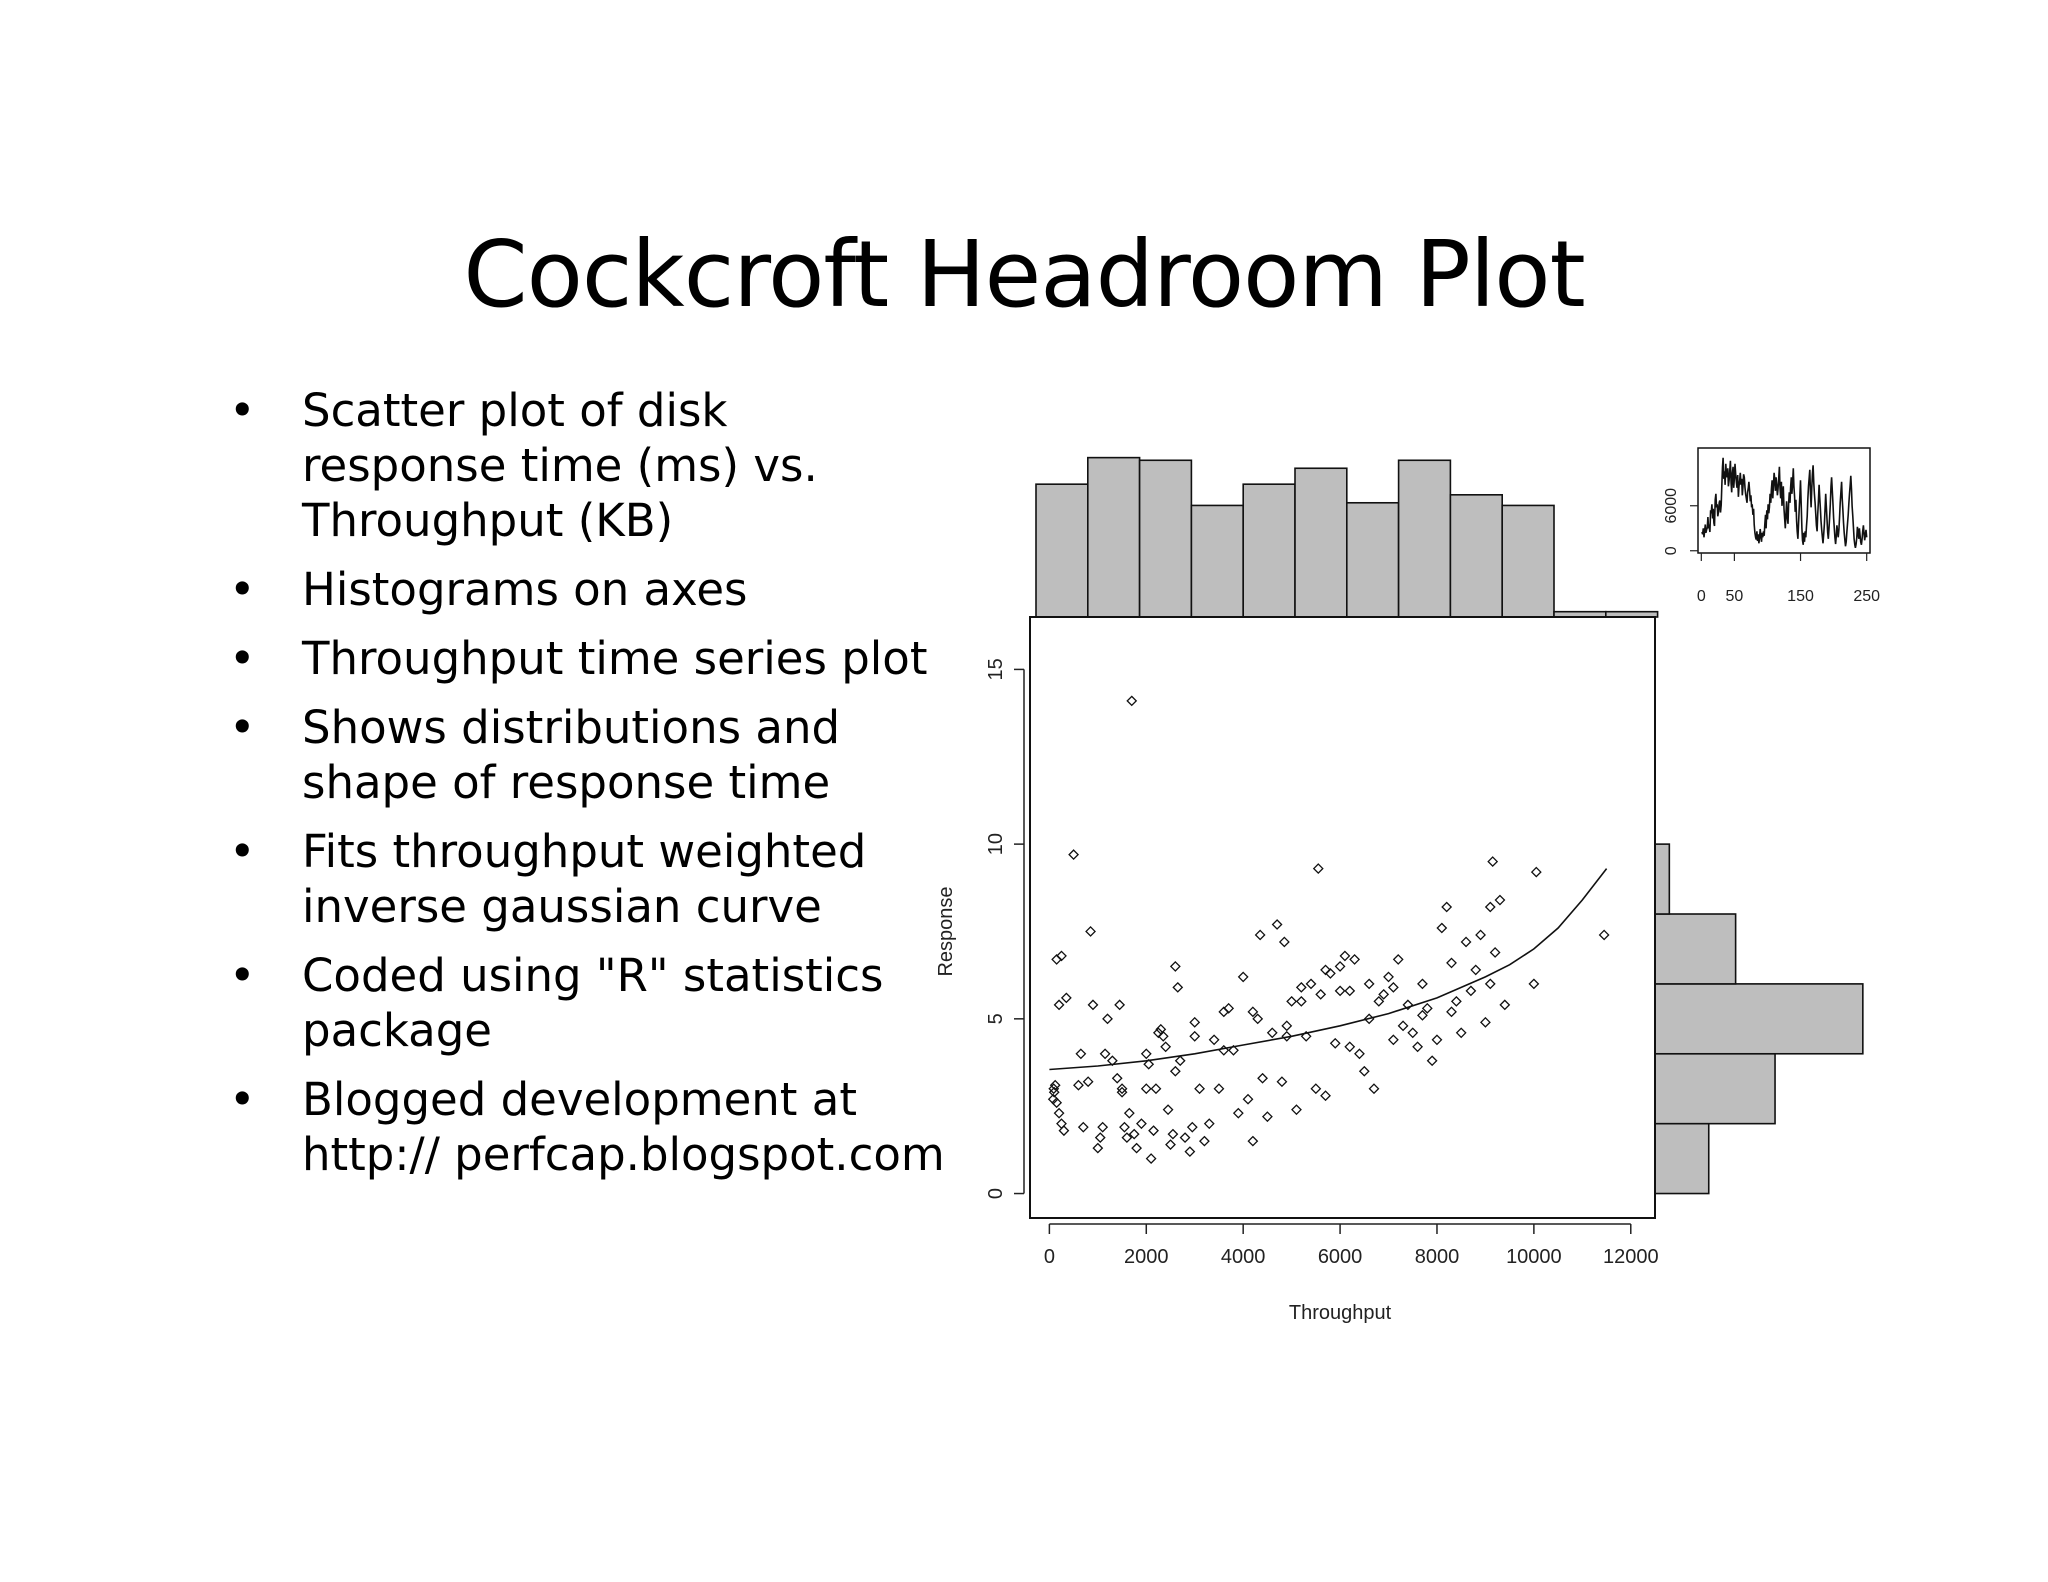 This screenshot has width=2048, height=1582. I want to click on top-histogram-bar, so click(1114, 537).